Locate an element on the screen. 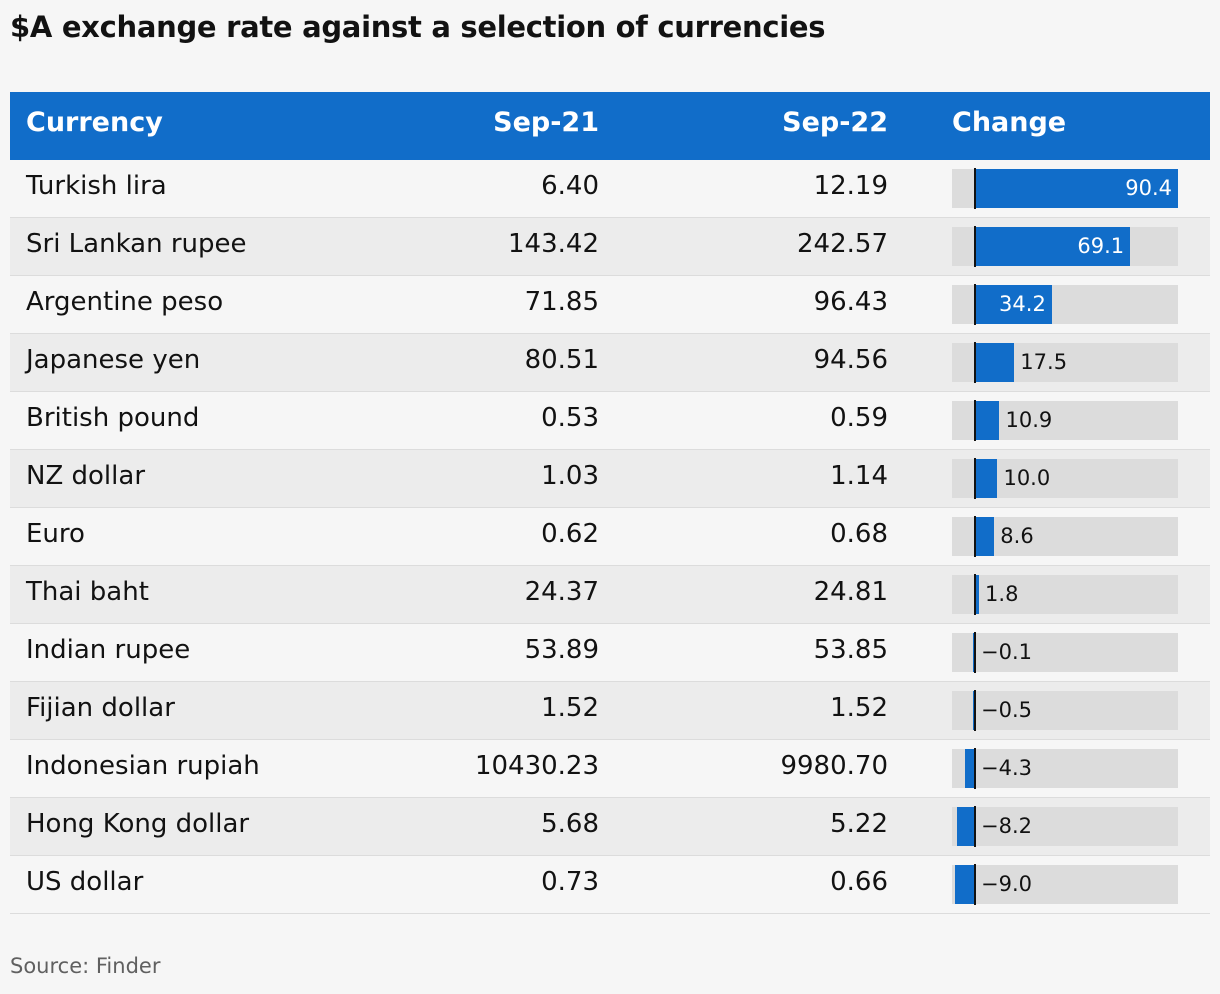 The width and height of the screenshot is (1220, 994). rate-sep22: 94.56 is located at coordinates (850, 360).